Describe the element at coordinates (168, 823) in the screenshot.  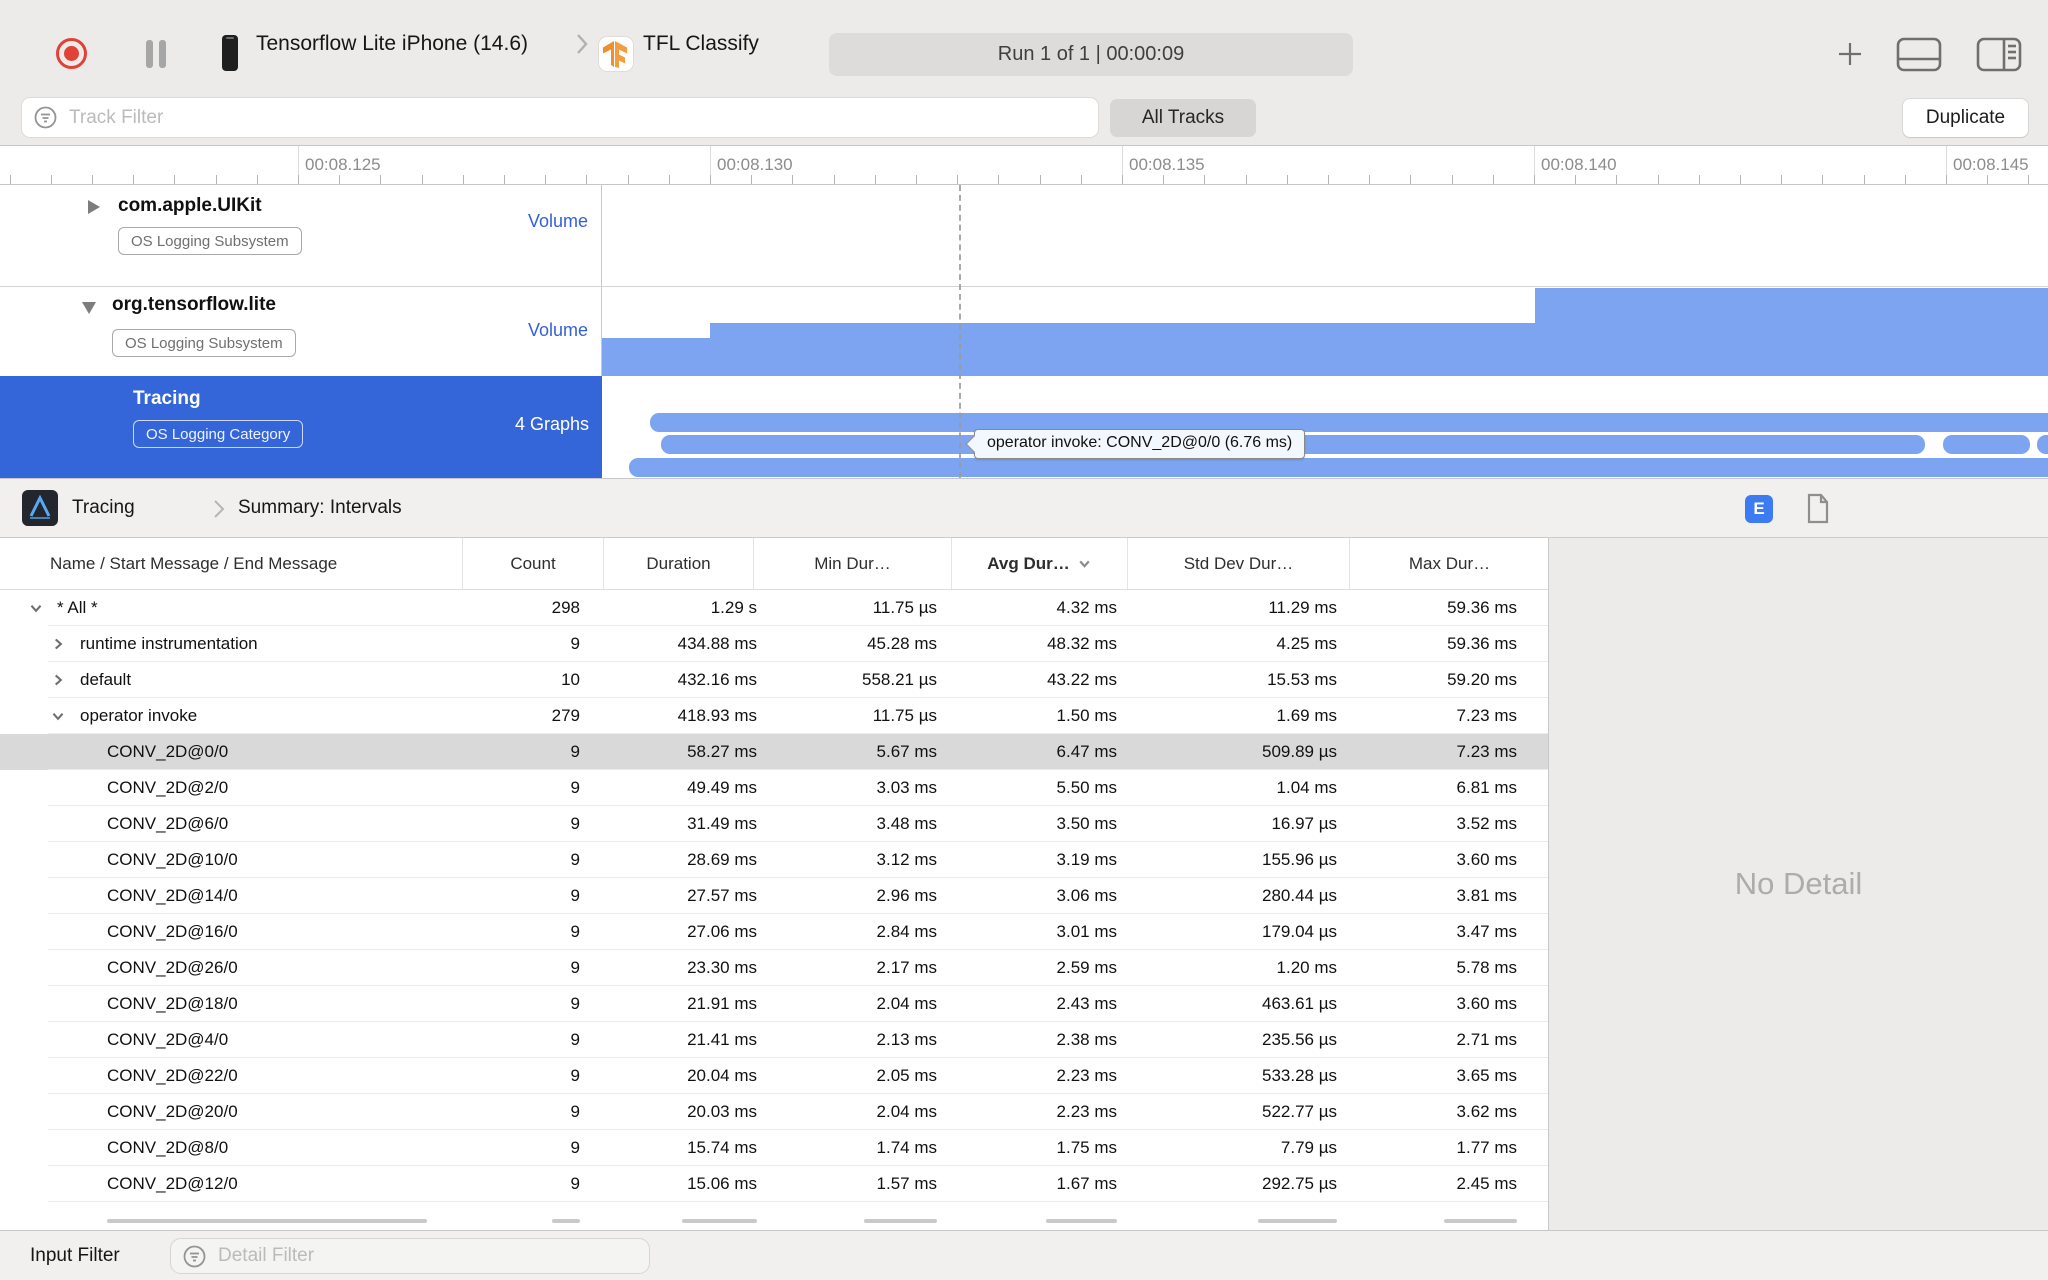
I see `row-name: CONV_2D@6/0` at that location.